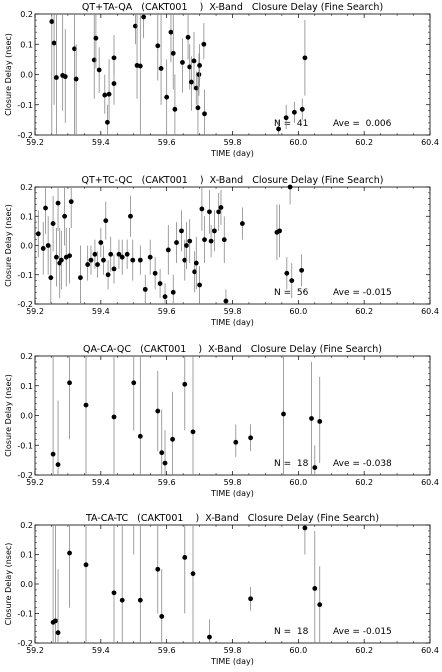 Image resolution: width=442 pixels, height=672 pixels. What do you see at coordinates (26, 187) in the screenshot?
I see `y-tick-label: 0.2` at bounding box center [26, 187].